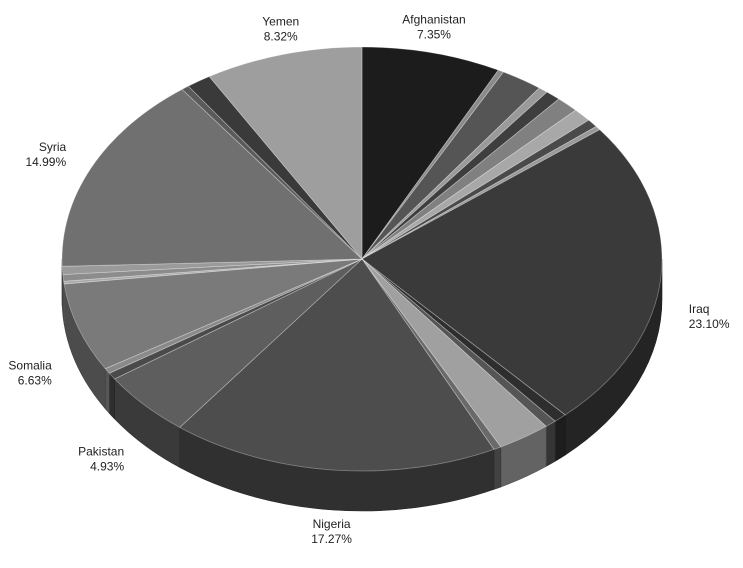  Describe the element at coordinates (101, 451) in the screenshot. I see `label-pakistan: Pakistan` at that location.